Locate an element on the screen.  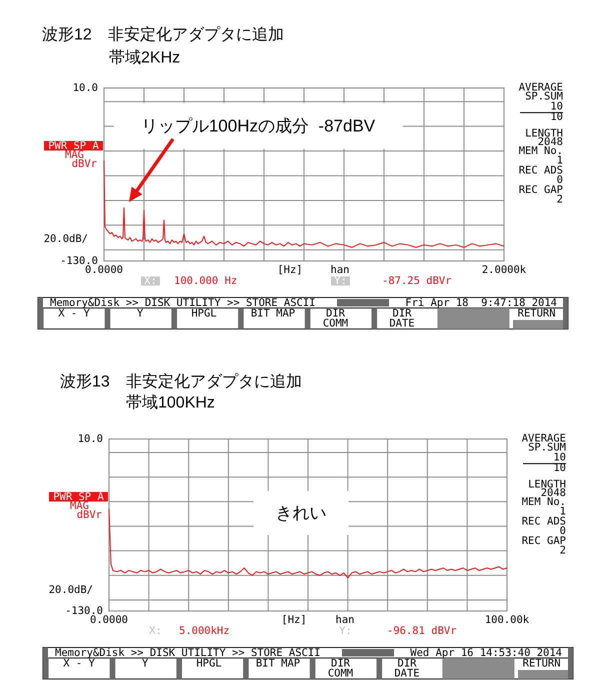
chart-subtitle: 帯域100KHz is located at coordinates (170, 403).